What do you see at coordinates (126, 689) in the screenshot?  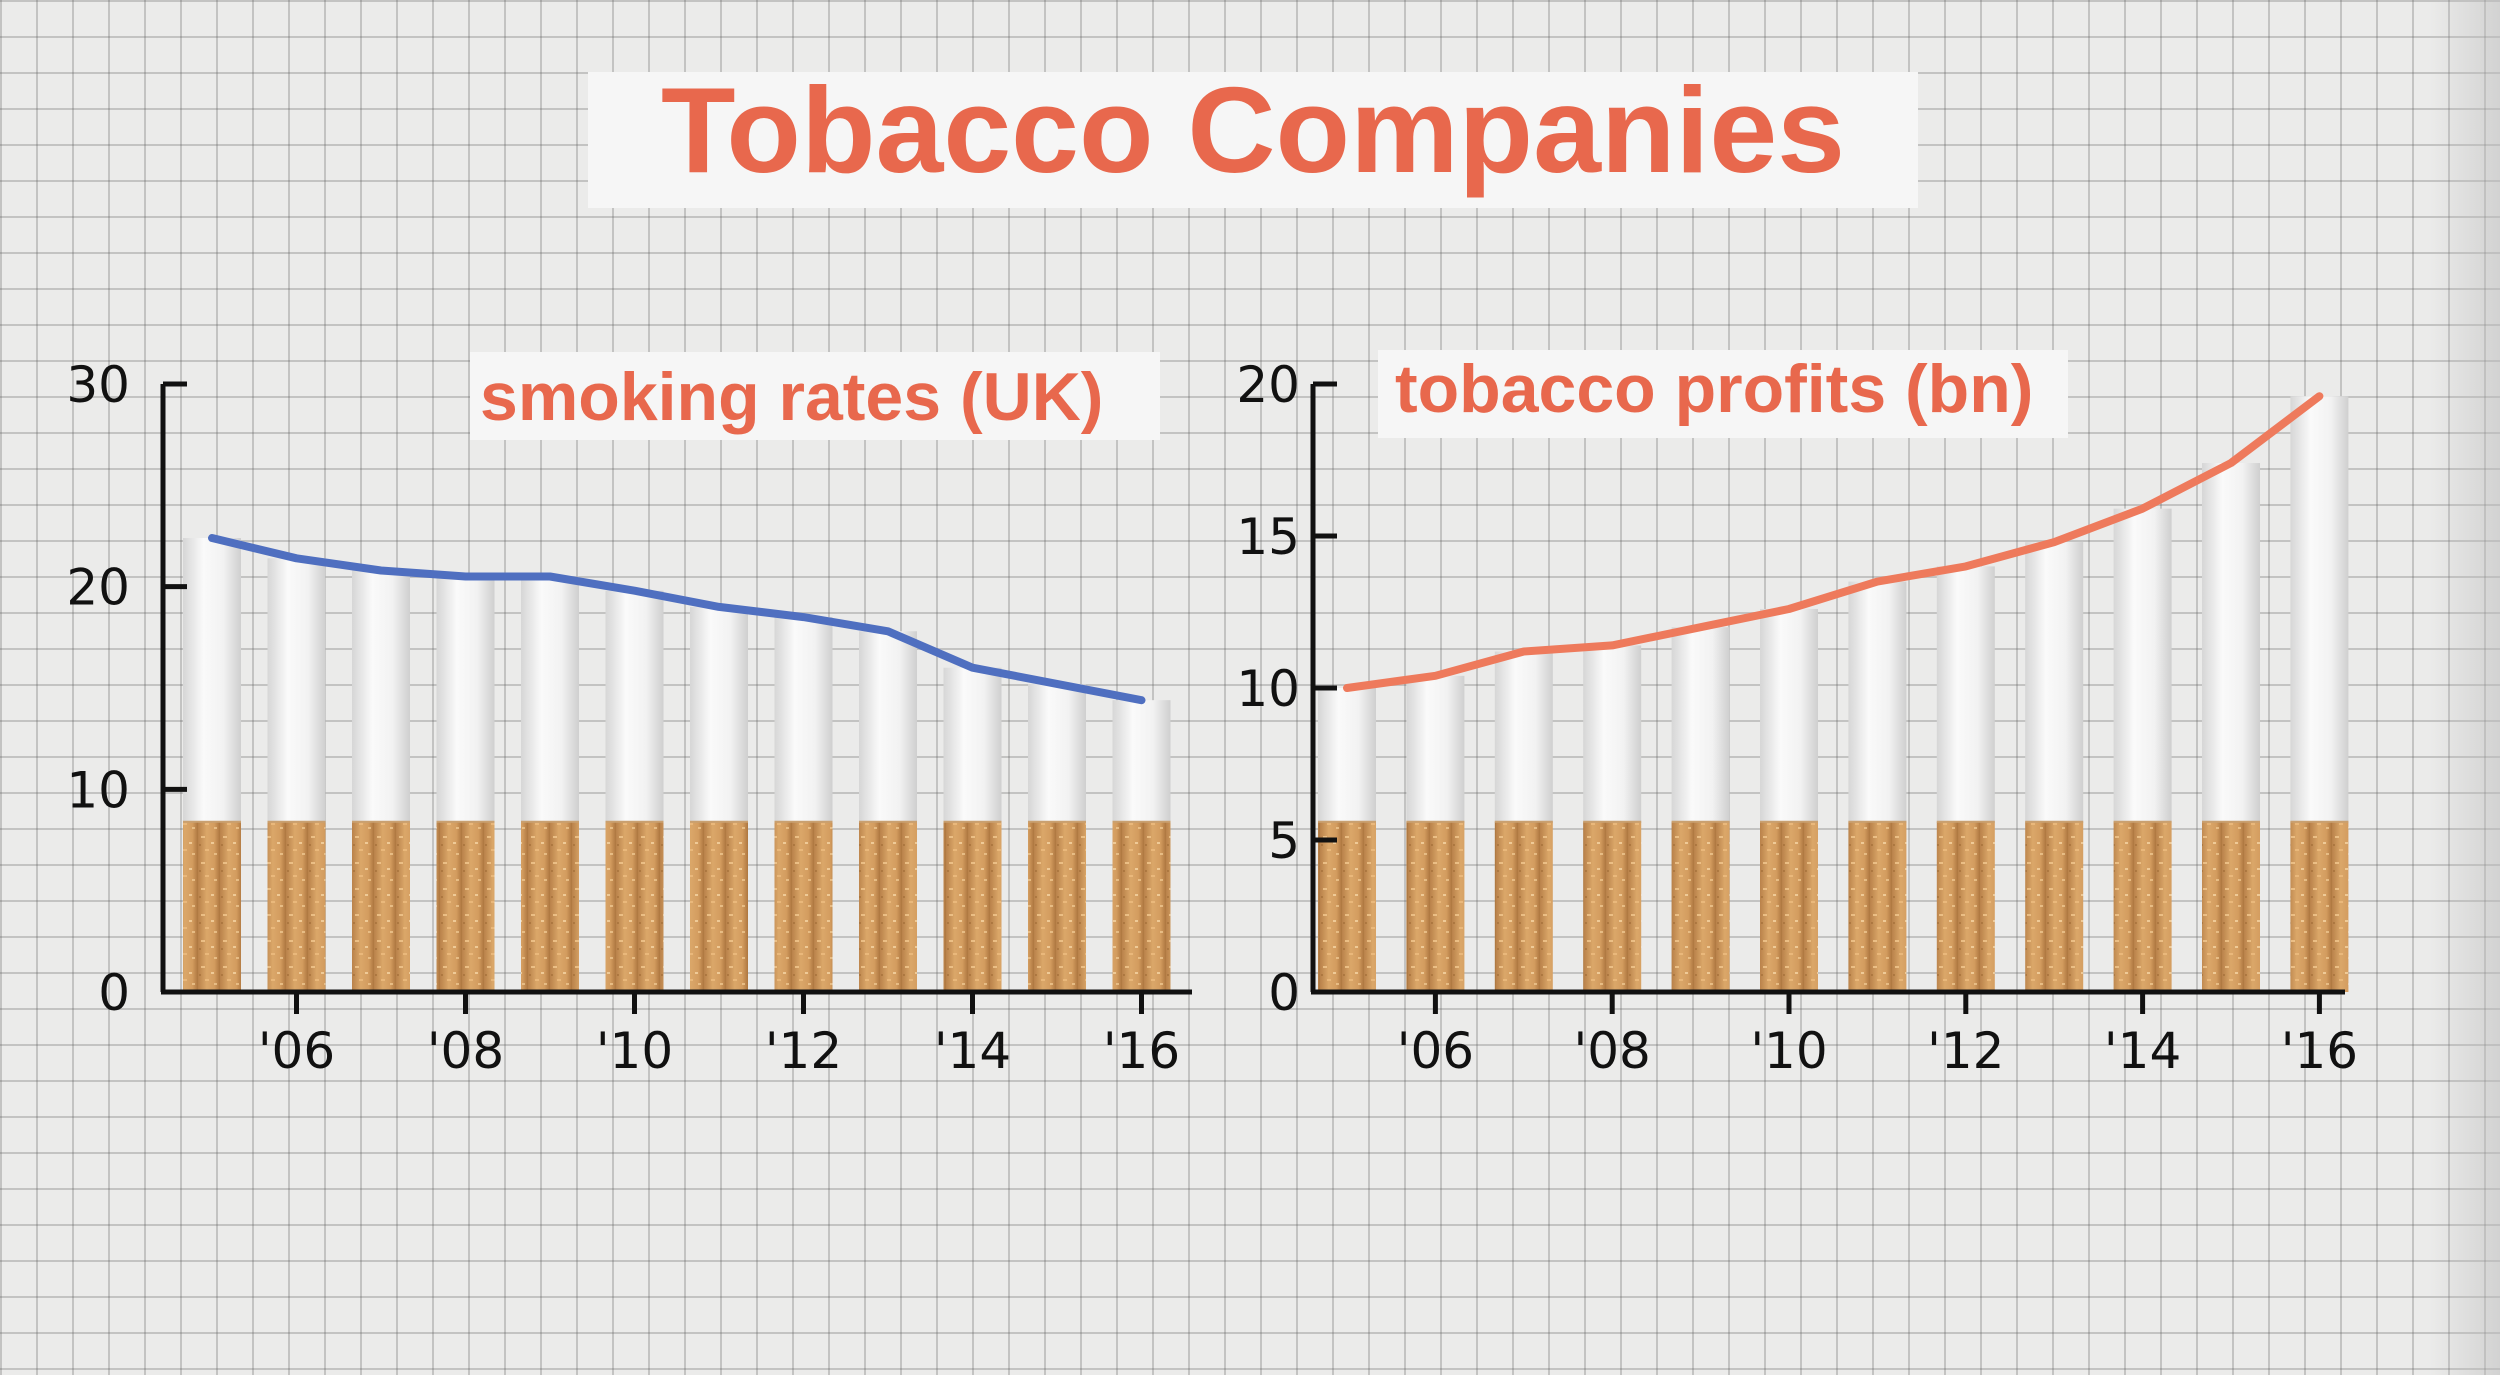 I see `smoking-y-ticks: 0 10 20 30` at bounding box center [126, 689].